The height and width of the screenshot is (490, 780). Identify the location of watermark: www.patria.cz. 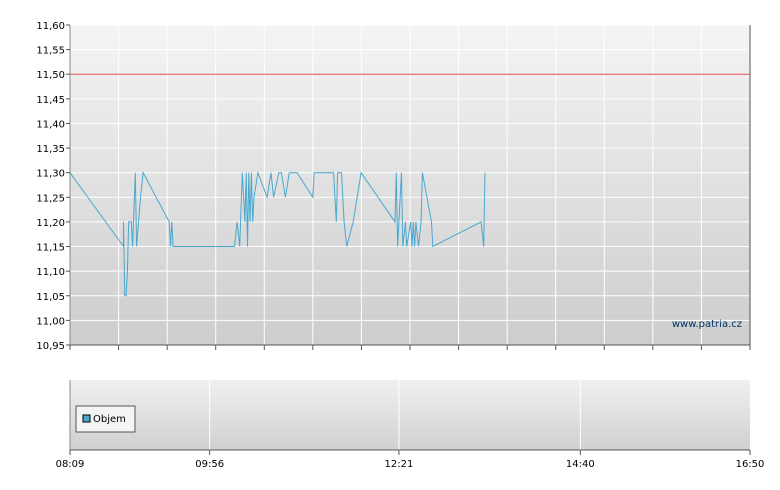
(707, 324).